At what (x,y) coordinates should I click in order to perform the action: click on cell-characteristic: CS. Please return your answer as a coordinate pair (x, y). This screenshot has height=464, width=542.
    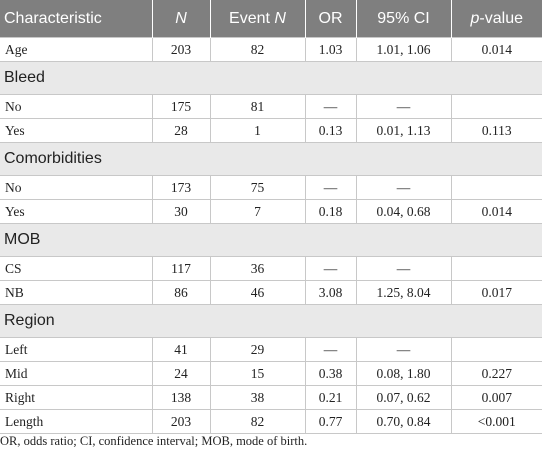
    Looking at the image, I should click on (76, 268).